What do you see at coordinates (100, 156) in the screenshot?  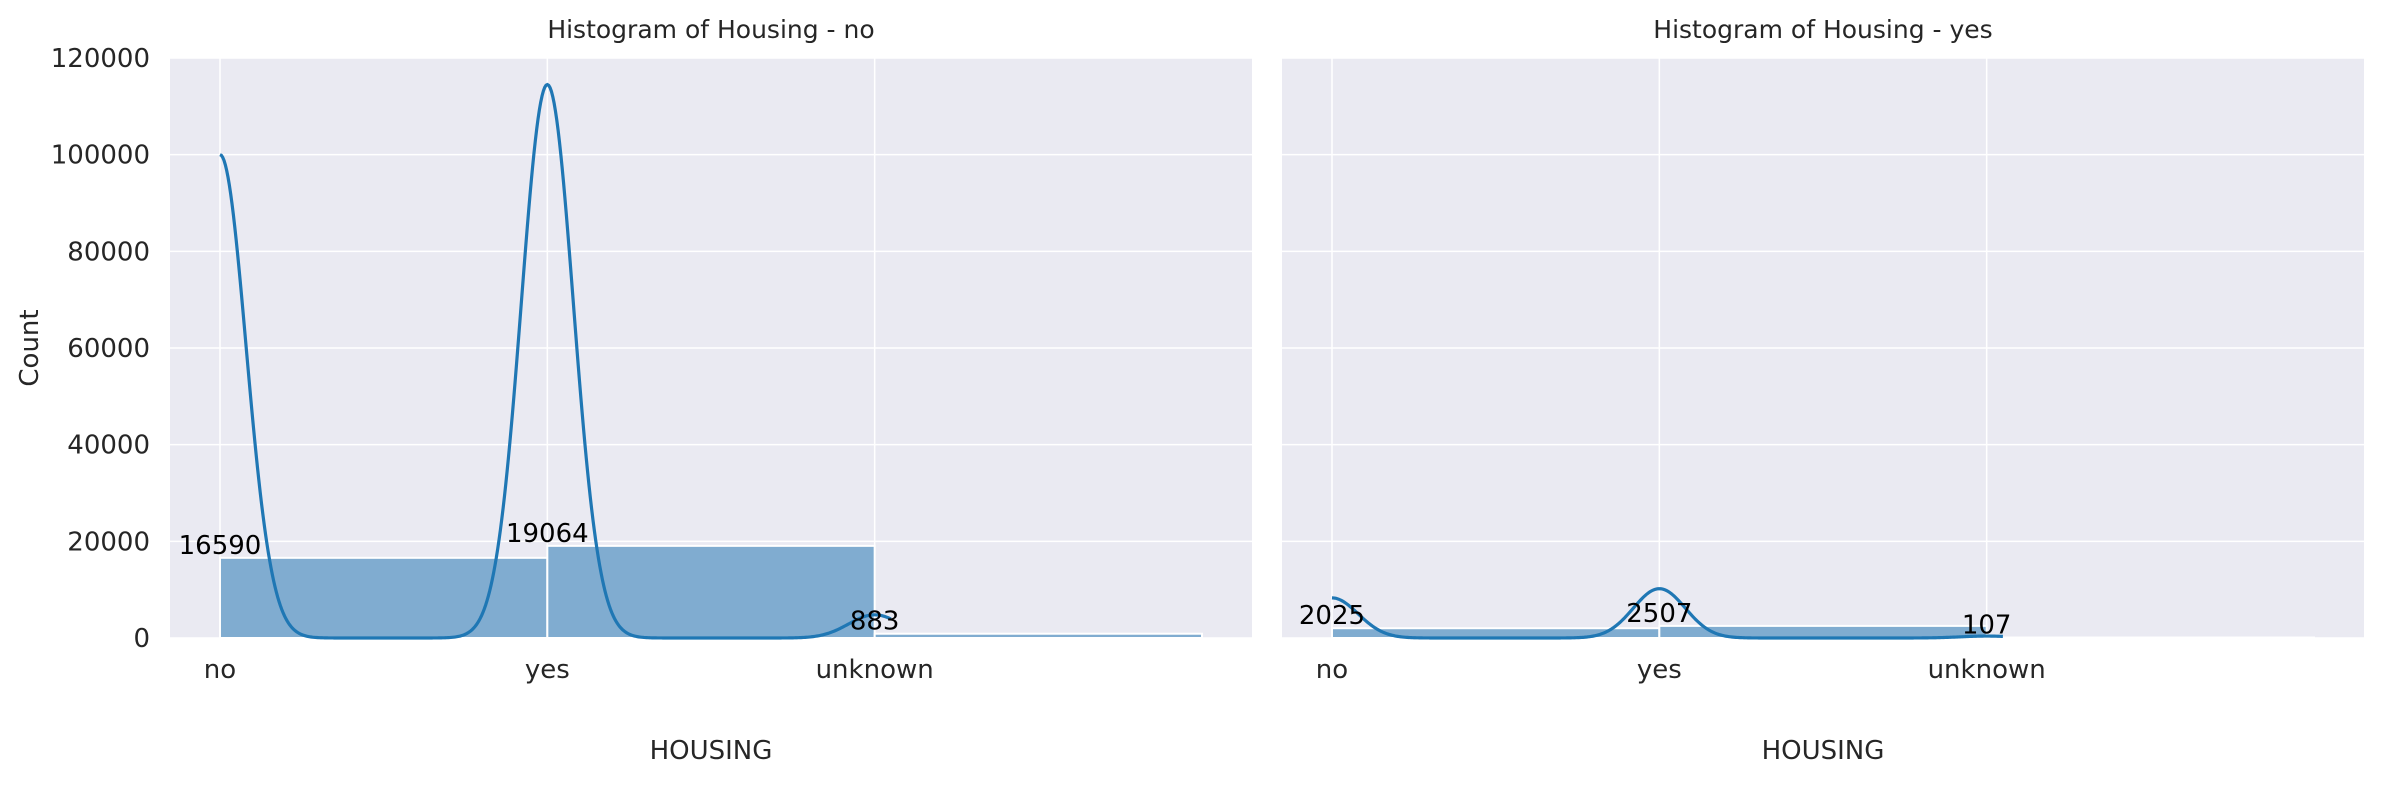 I see `y-tick-label: 100000` at bounding box center [100, 156].